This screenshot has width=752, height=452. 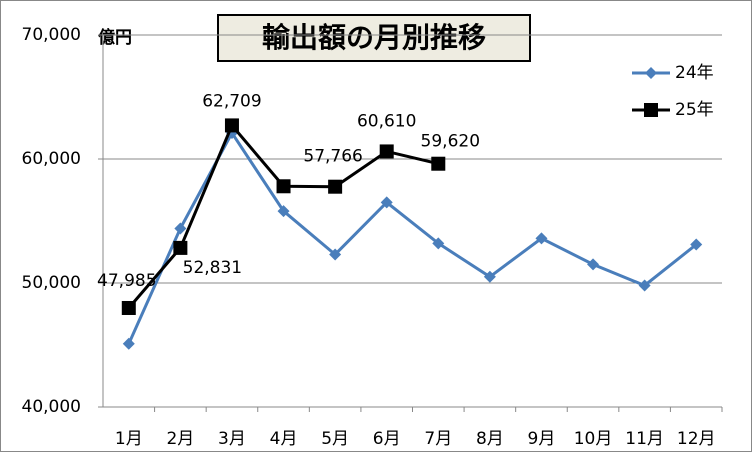 I want to click on y-tick-label: 70,000, so click(x=51, y=35).